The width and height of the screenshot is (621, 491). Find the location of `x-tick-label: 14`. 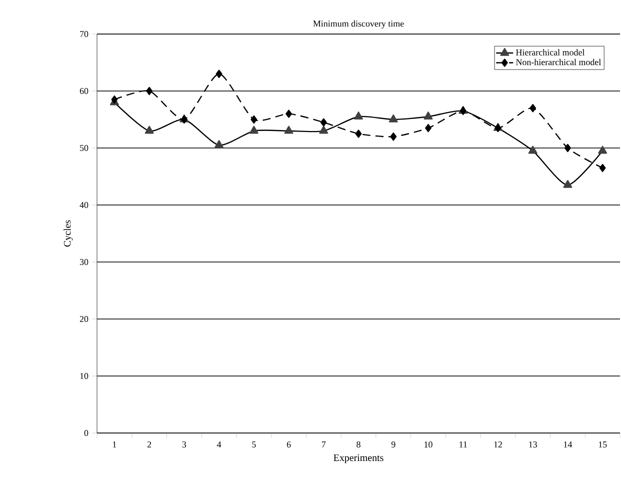

x-tick-label: 14 is located at coordinates (568, 445).